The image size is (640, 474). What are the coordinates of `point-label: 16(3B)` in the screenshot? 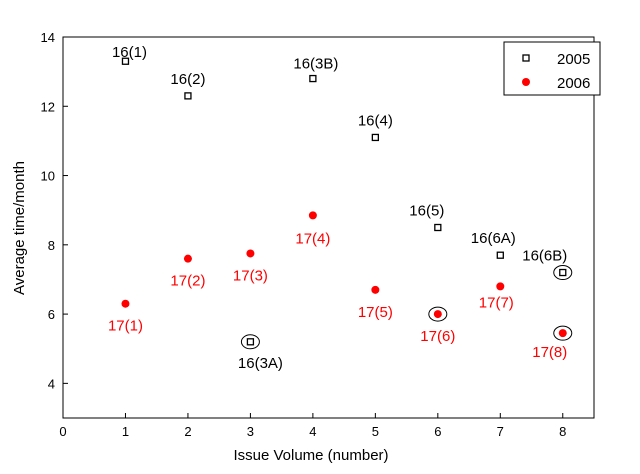 It's located at (315, 64).